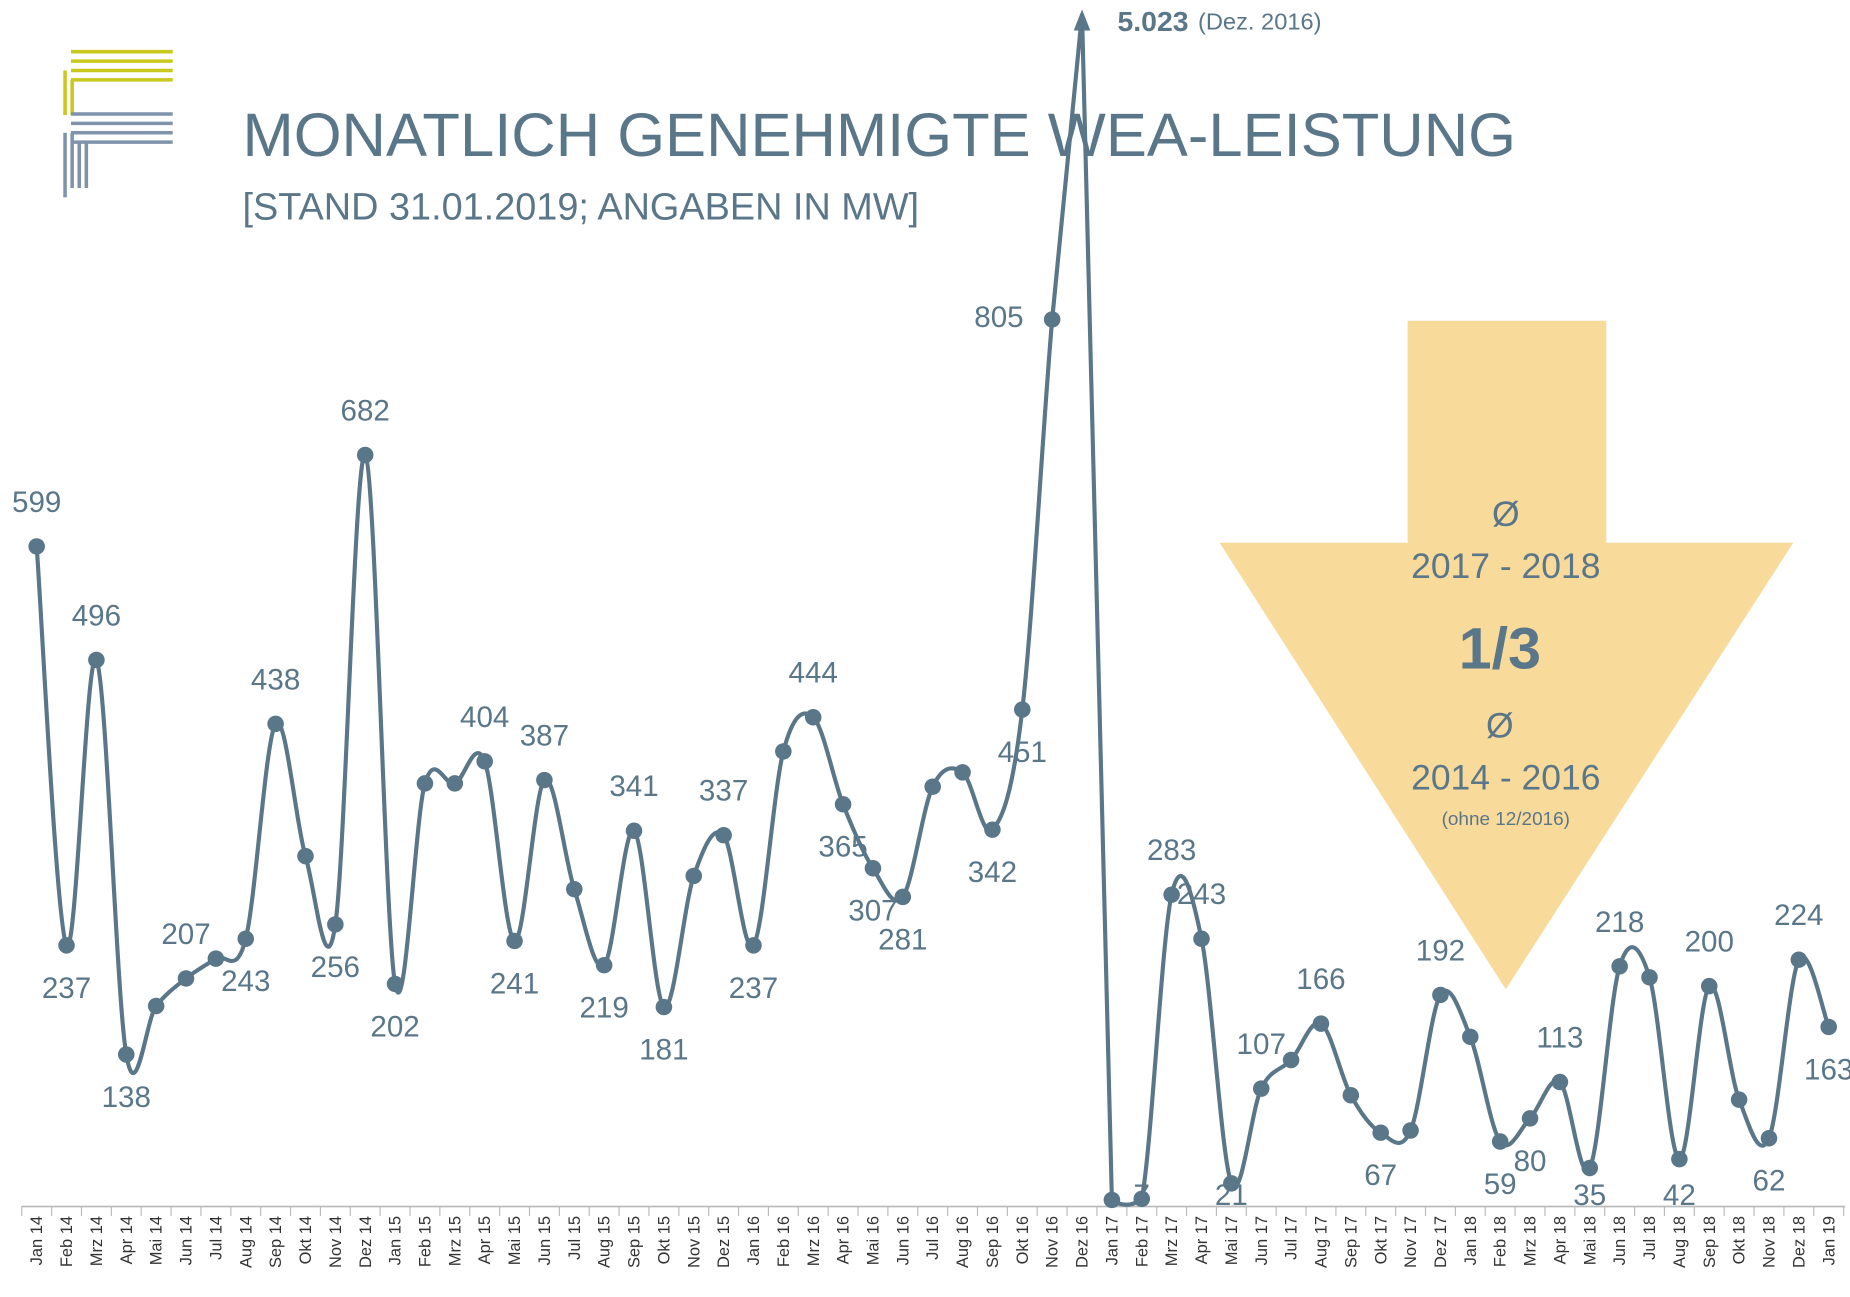 This screenshot has height=1297, width=1850. I want to click on x-tick-label: Feb 14, so click(67, 1241).